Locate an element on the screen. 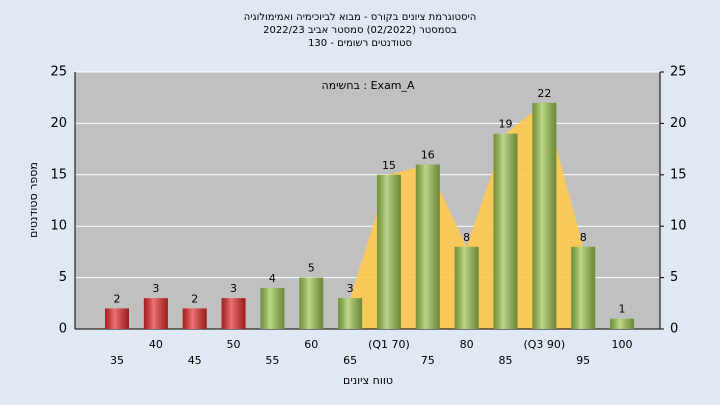 This screenshot has height=405, width=720. x-tick-label: 95 is located at coordinates (583, 360).